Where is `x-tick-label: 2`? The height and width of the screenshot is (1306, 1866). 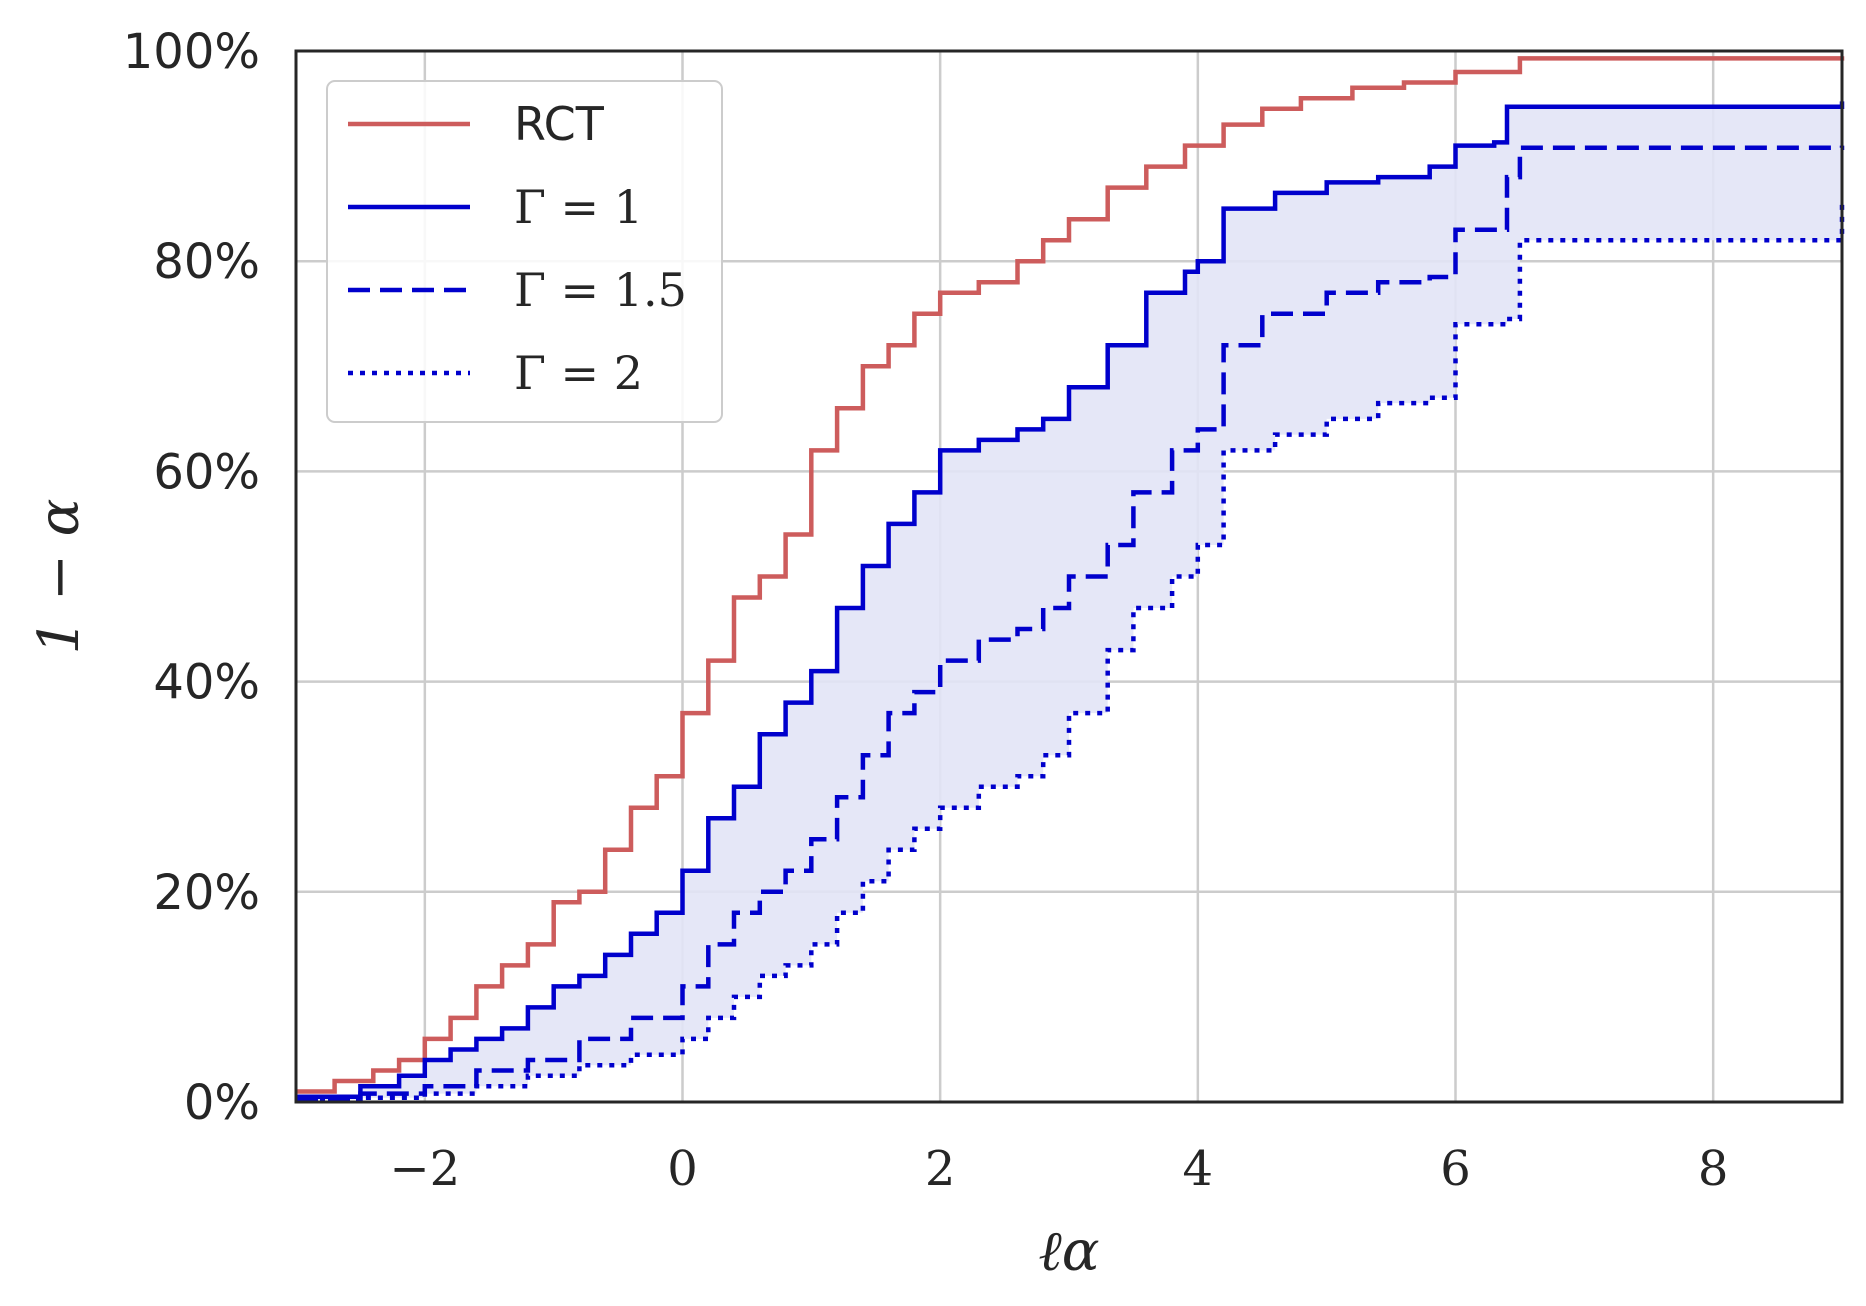
x-tick-label: 2 is located at coordinates (940, 1169).